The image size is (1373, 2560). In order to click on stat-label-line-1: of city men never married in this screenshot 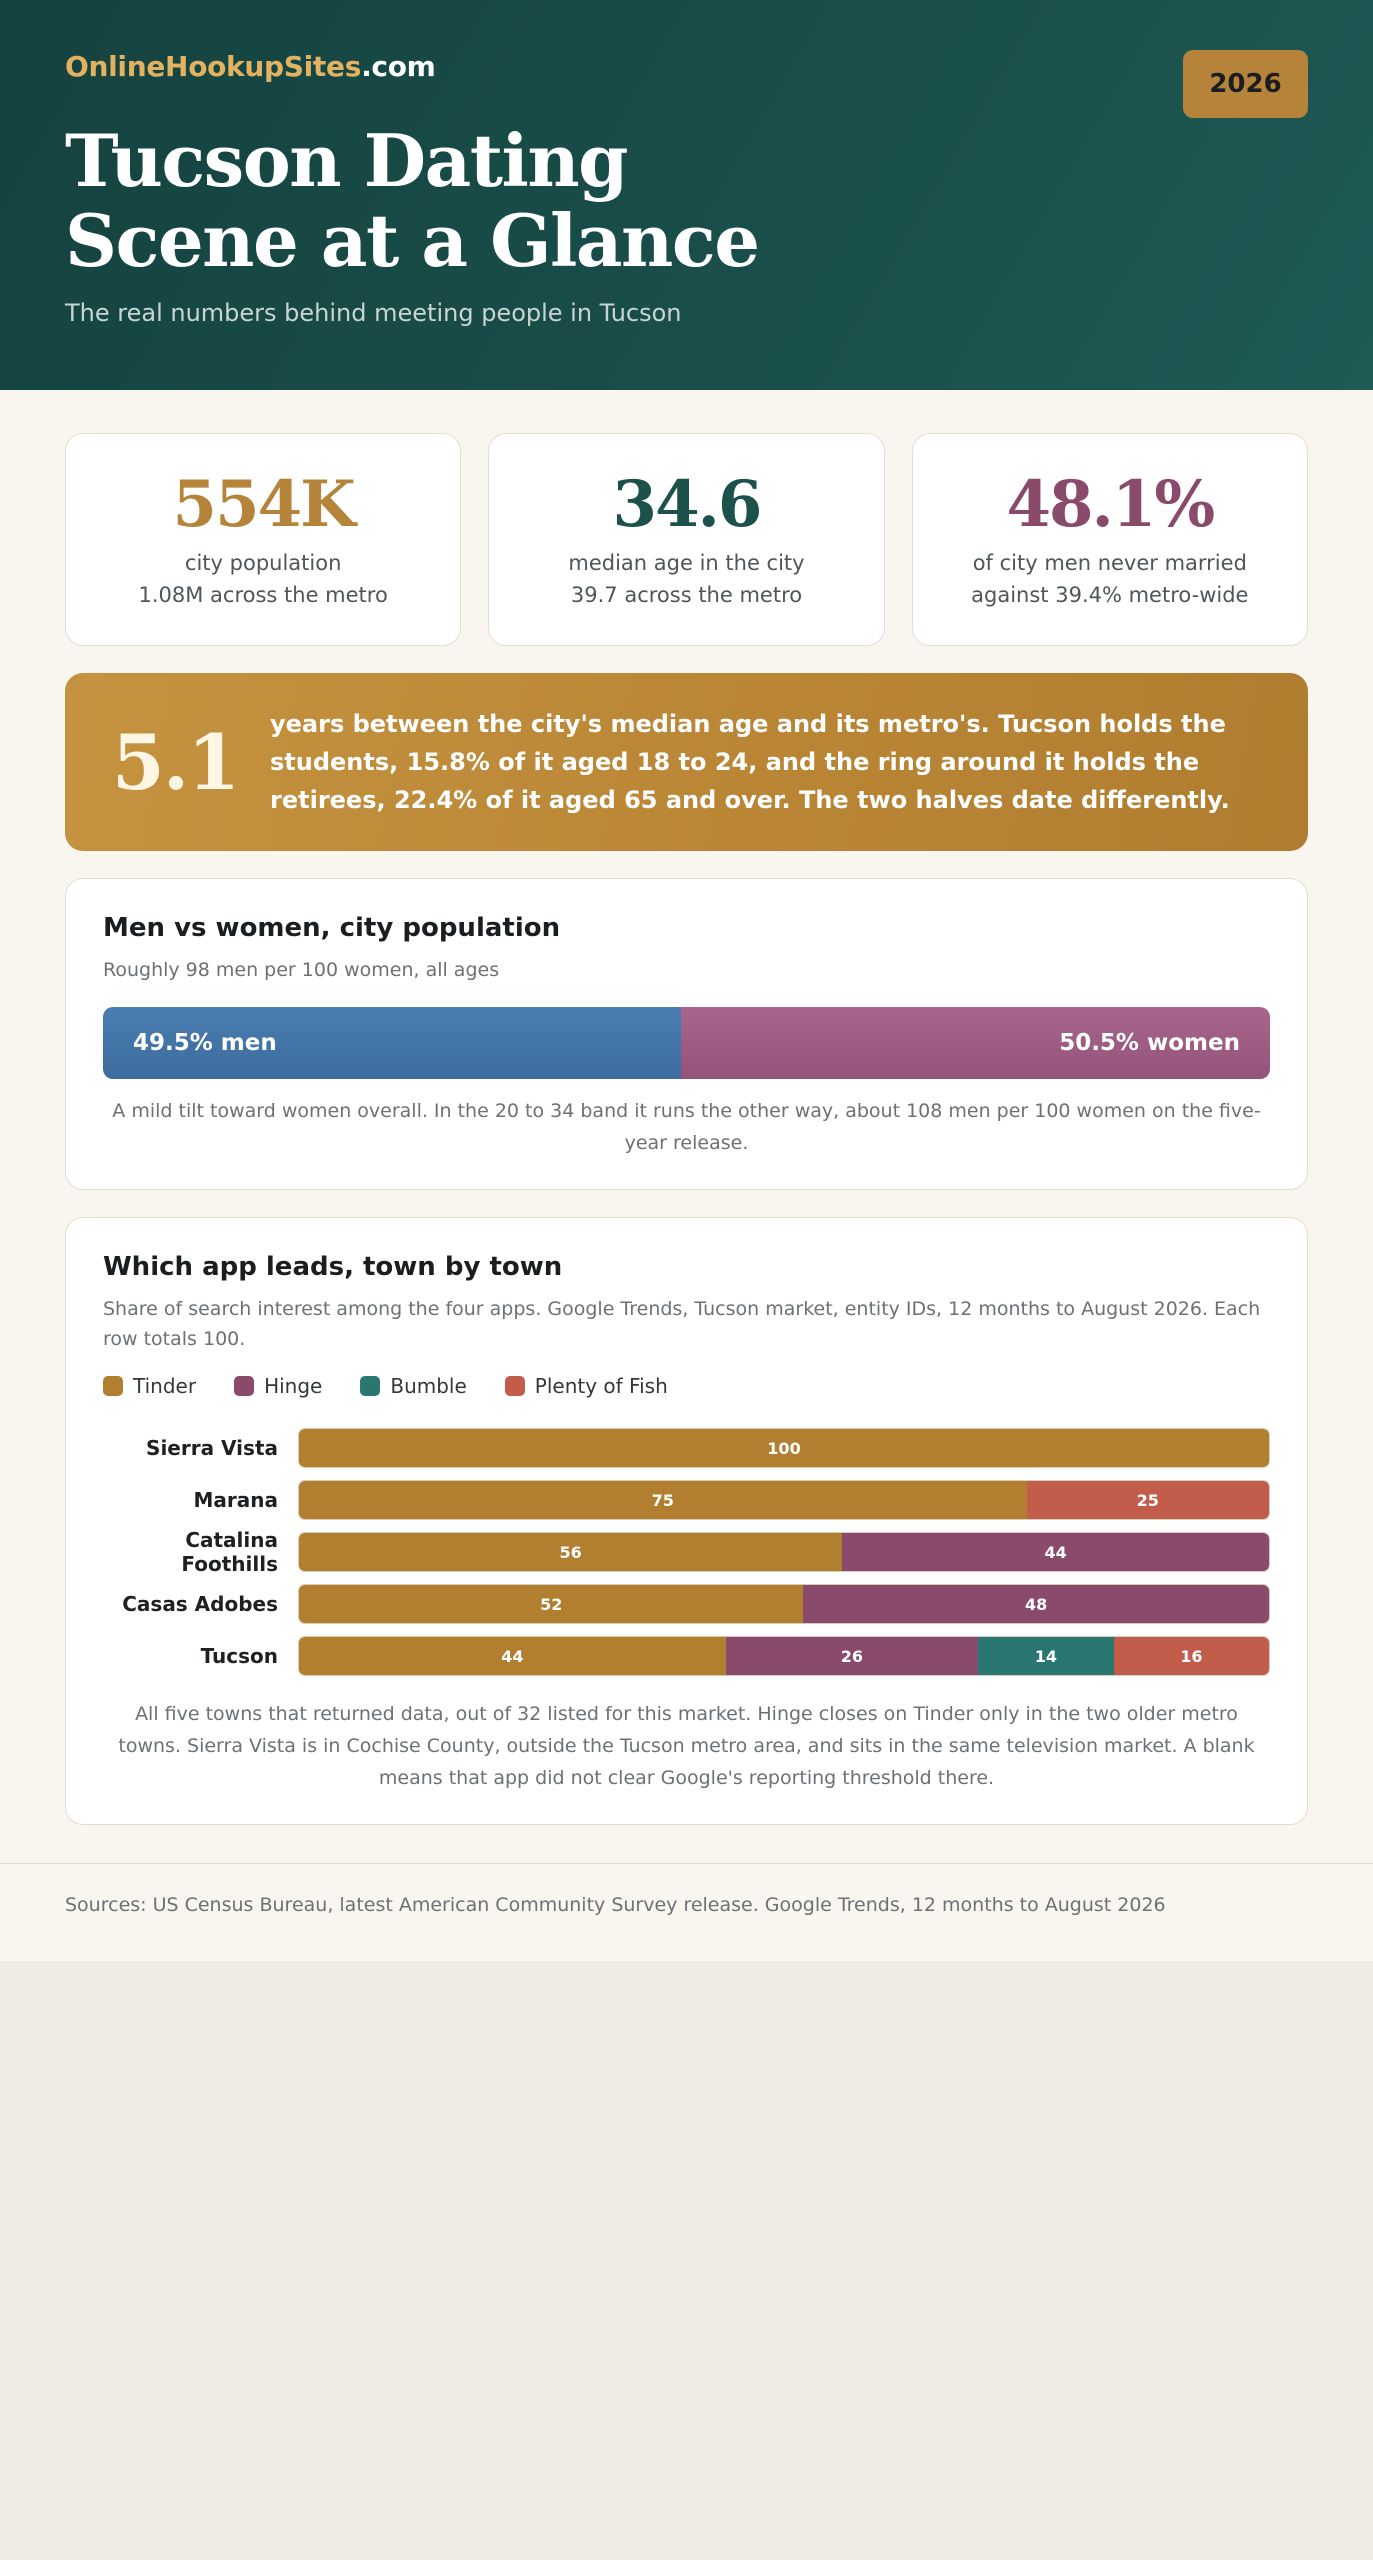, I will do `click(1109, 562)`.